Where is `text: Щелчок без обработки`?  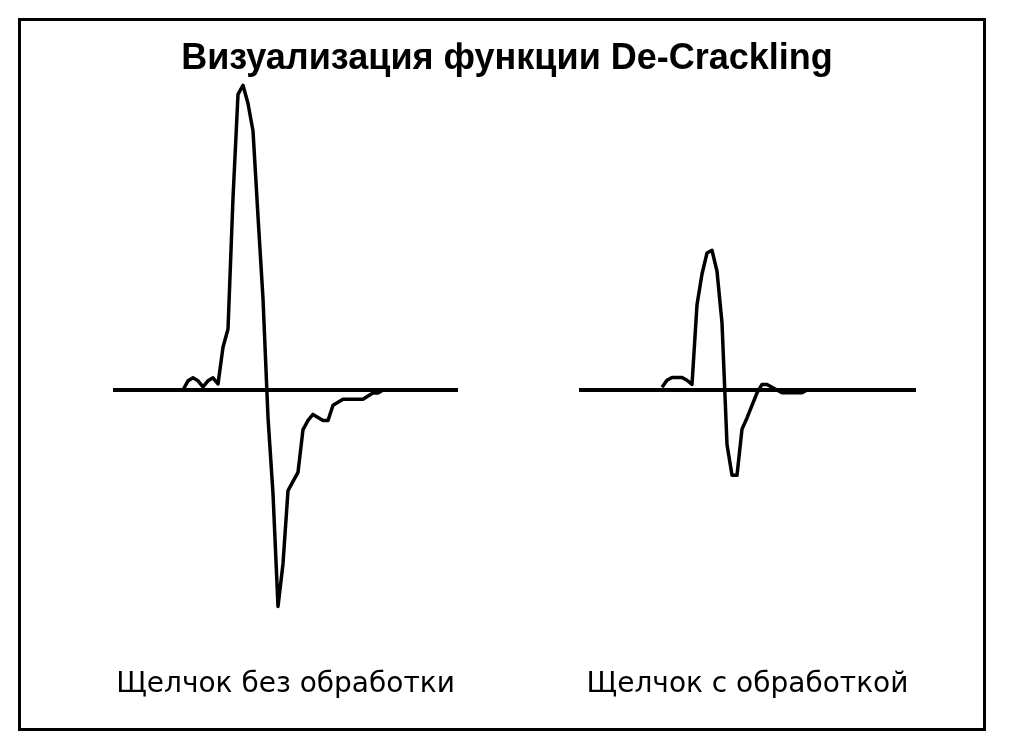 text: Щелчок без обработки is located at coordinates (285, 683).